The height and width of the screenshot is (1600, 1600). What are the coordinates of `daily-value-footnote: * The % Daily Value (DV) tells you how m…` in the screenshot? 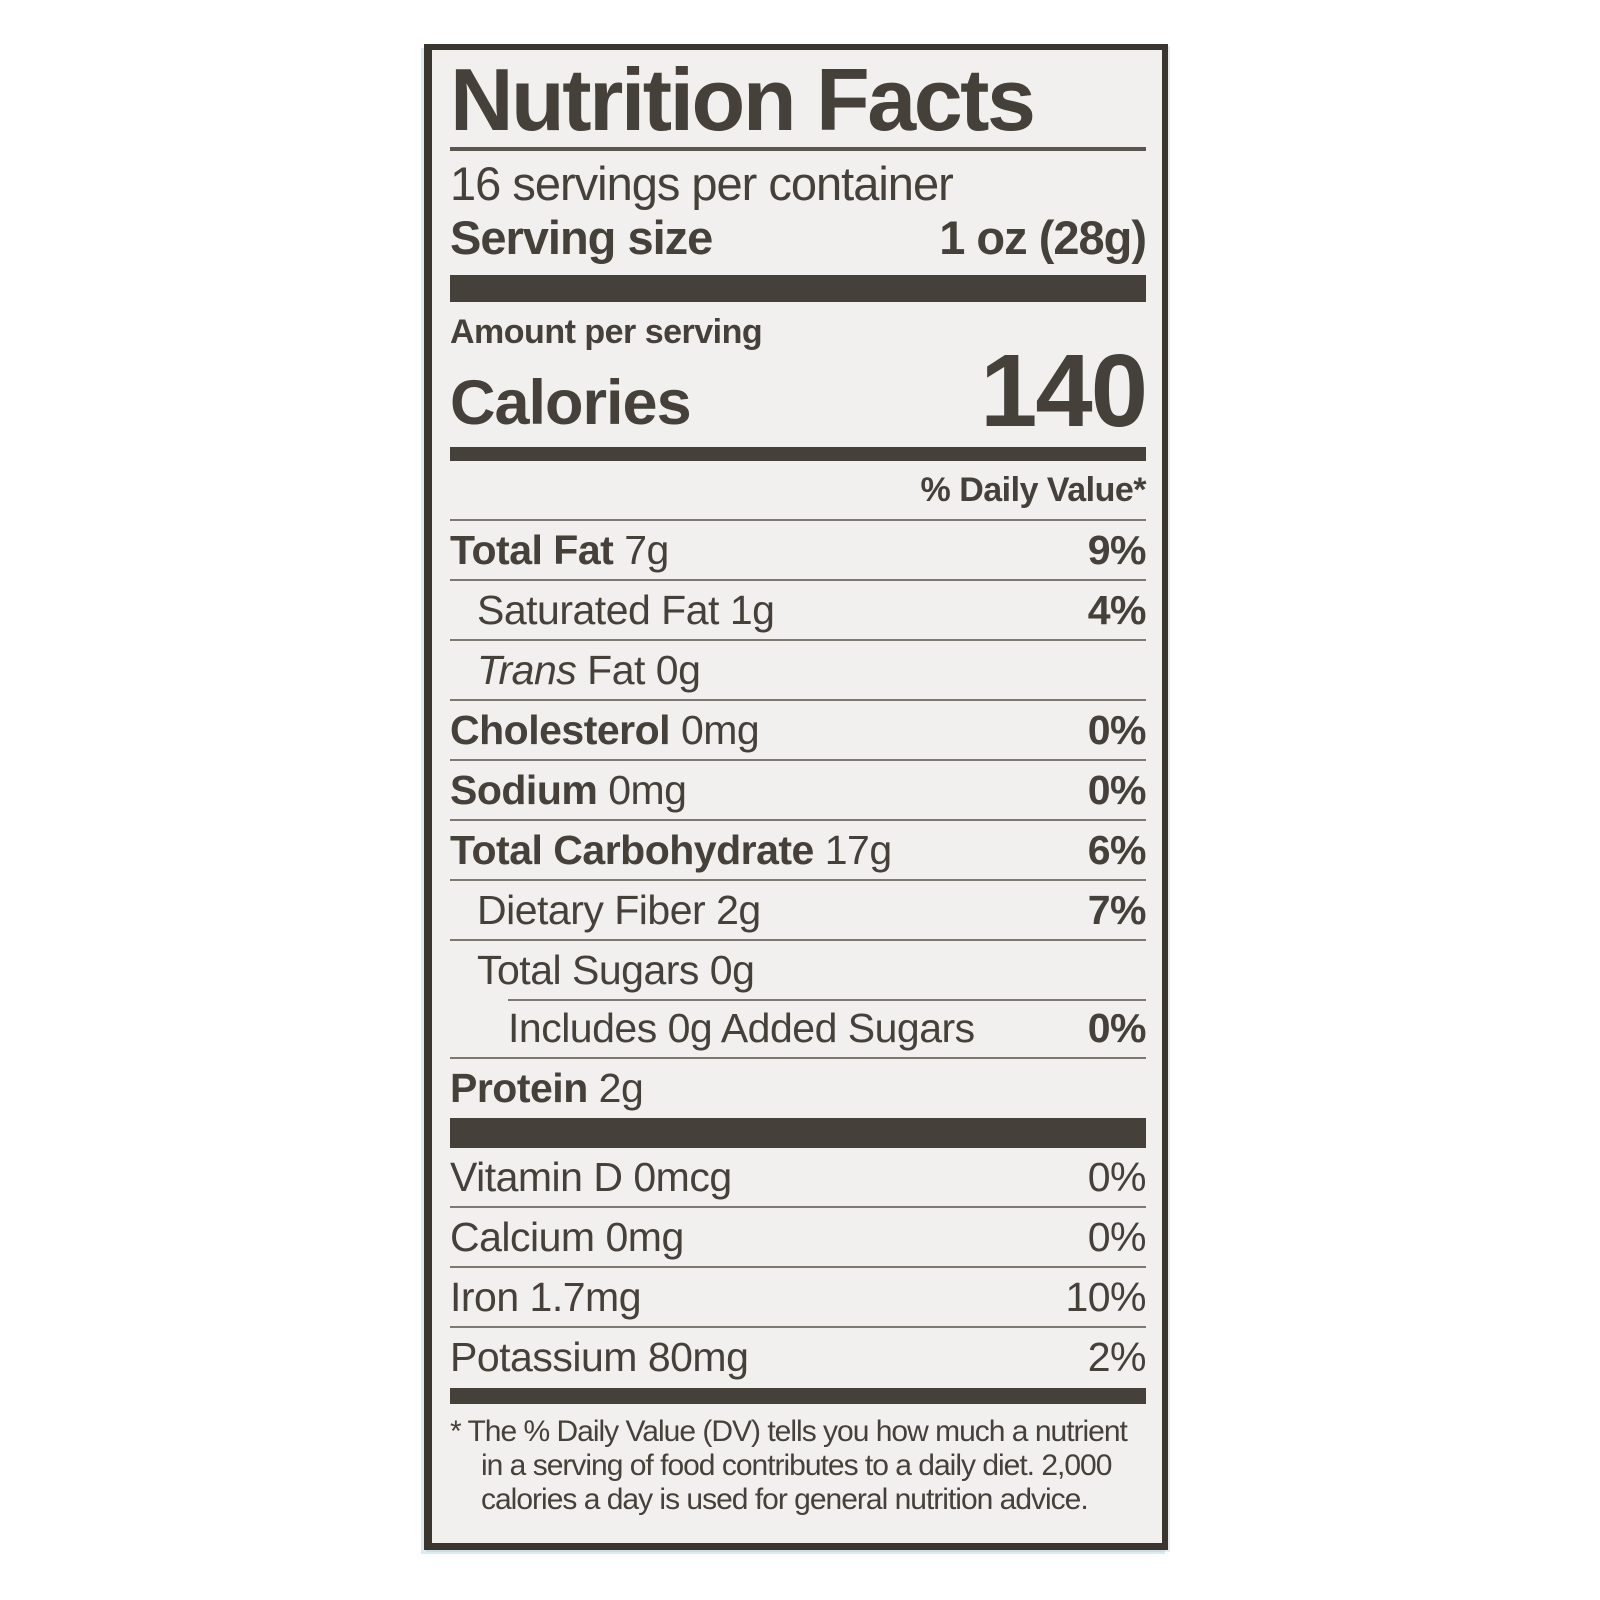 It's located at (789, 1466).